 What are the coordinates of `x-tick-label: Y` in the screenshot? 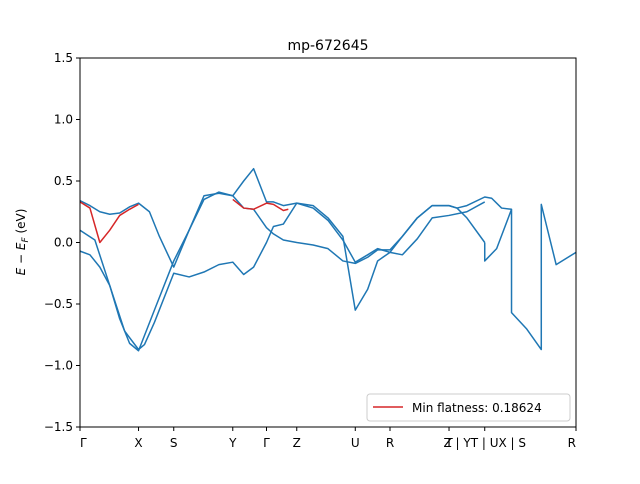 It's located at (232, 443).